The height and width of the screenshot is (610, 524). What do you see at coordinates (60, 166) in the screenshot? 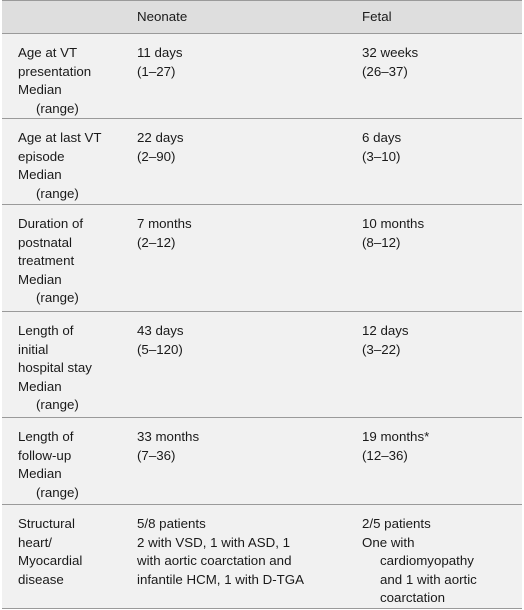
I see `row-label-cell: Age at last VT episode Median (range)` at bounding box center [60, 166].